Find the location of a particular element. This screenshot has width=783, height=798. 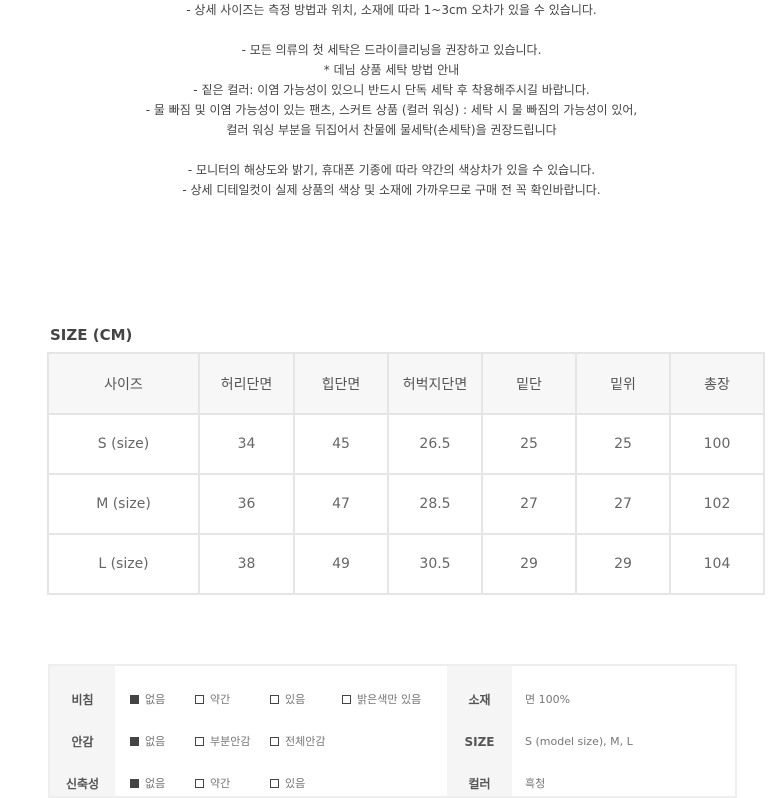

table-cell: 102 is located at coordinates (717, 504).